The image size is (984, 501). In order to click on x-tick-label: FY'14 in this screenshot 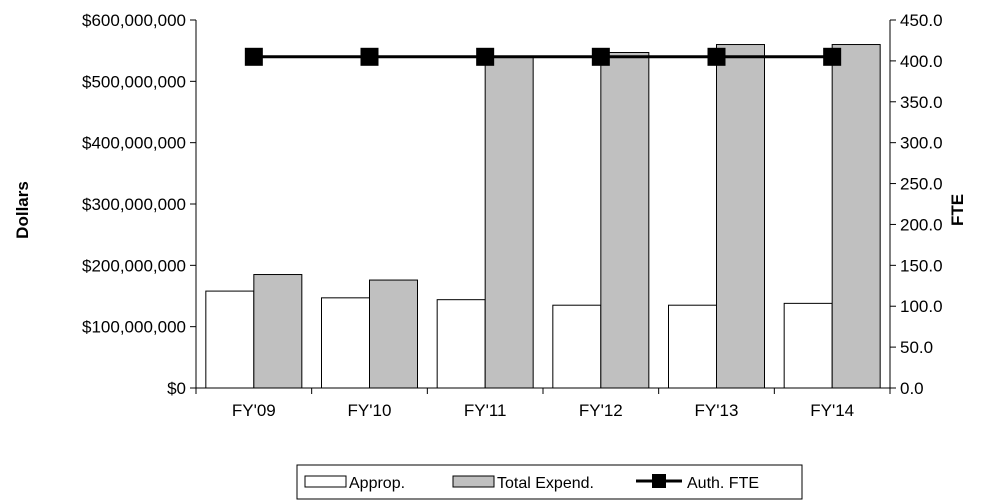, I will do `click(832, 410)`.